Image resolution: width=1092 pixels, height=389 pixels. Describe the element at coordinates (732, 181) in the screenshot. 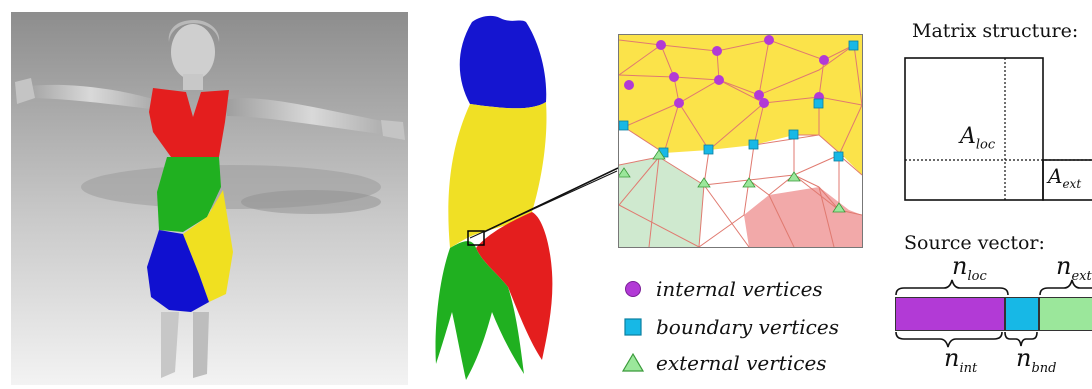

I see `mesh-external-vertices` at that location.